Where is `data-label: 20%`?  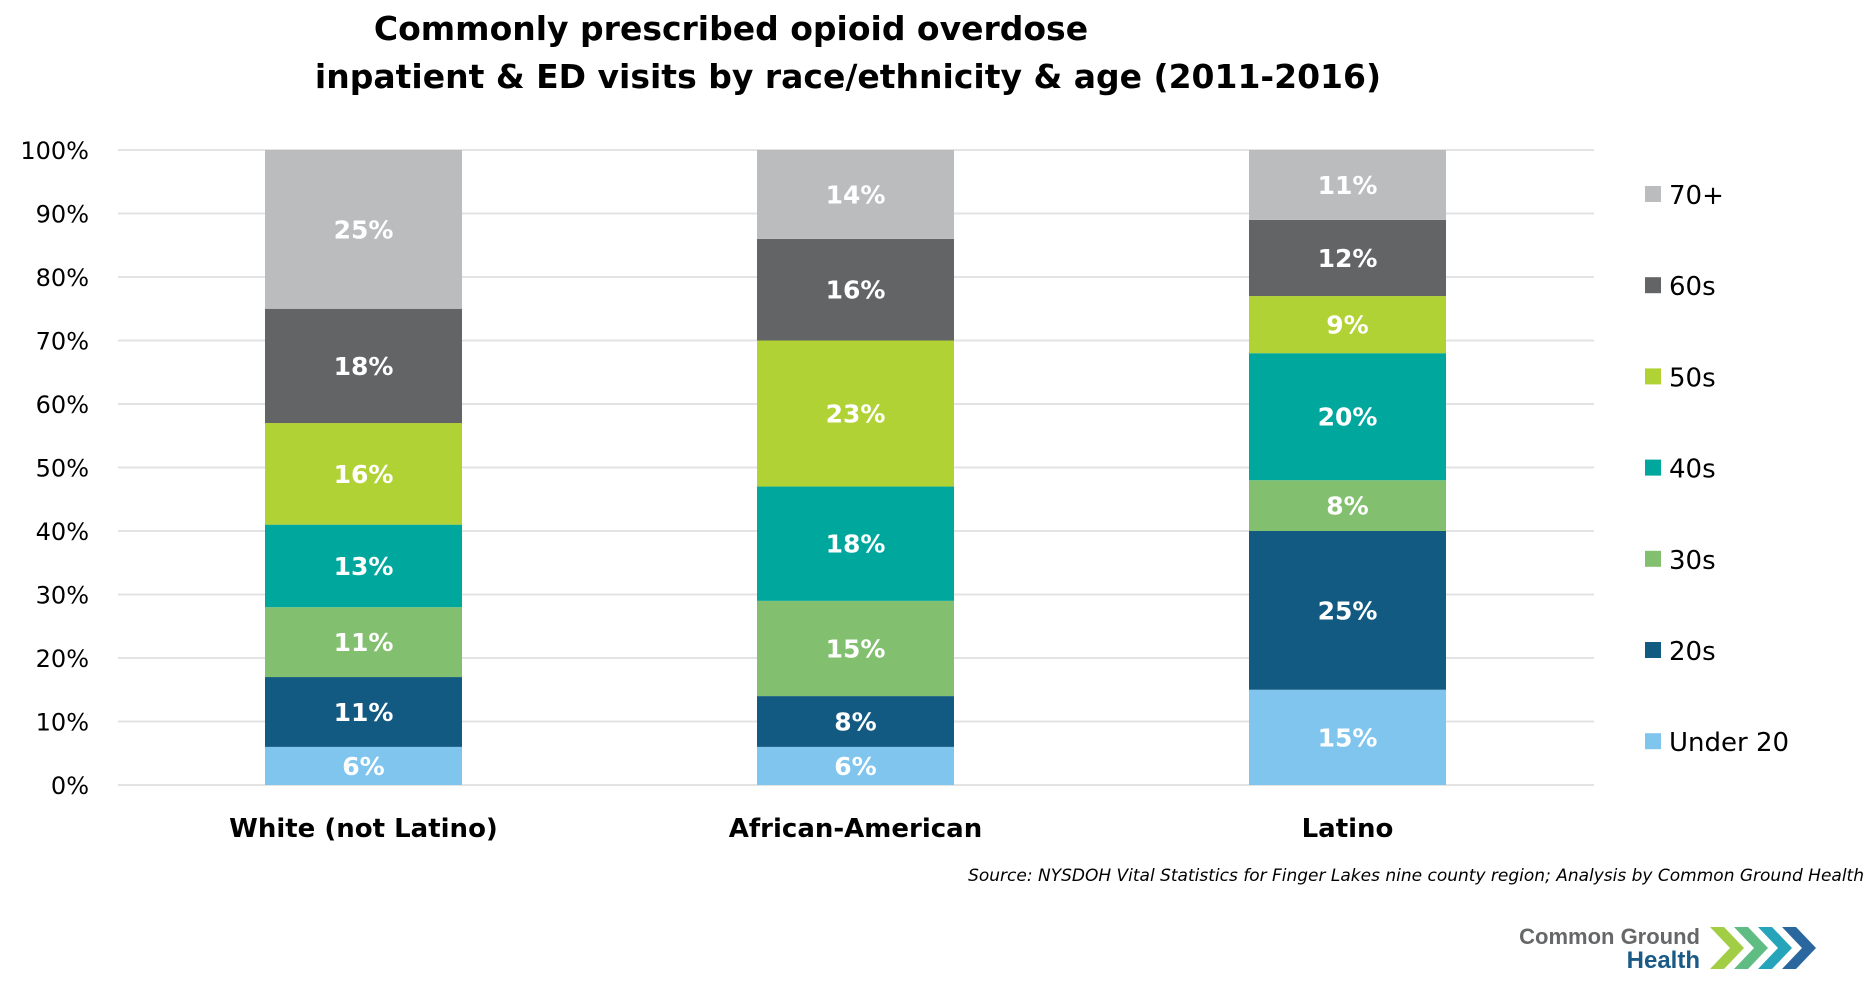
data-label: 20% is located at coordinates (1348, 417).